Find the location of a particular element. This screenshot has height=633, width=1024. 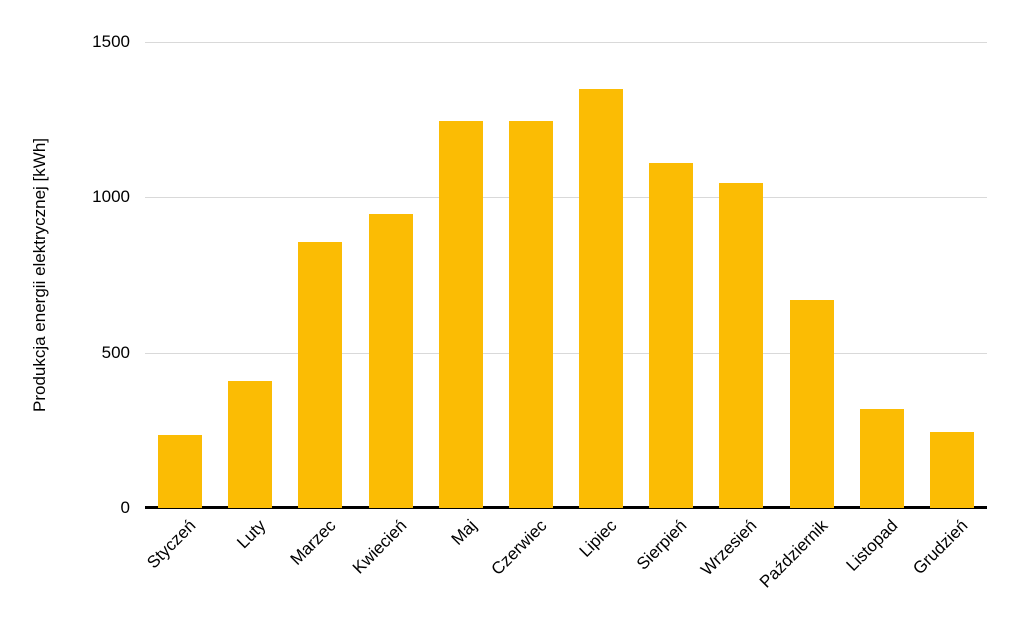

y-axis-tick-labels: 0 500 1000 1500 is located at coordinates (65, 316).